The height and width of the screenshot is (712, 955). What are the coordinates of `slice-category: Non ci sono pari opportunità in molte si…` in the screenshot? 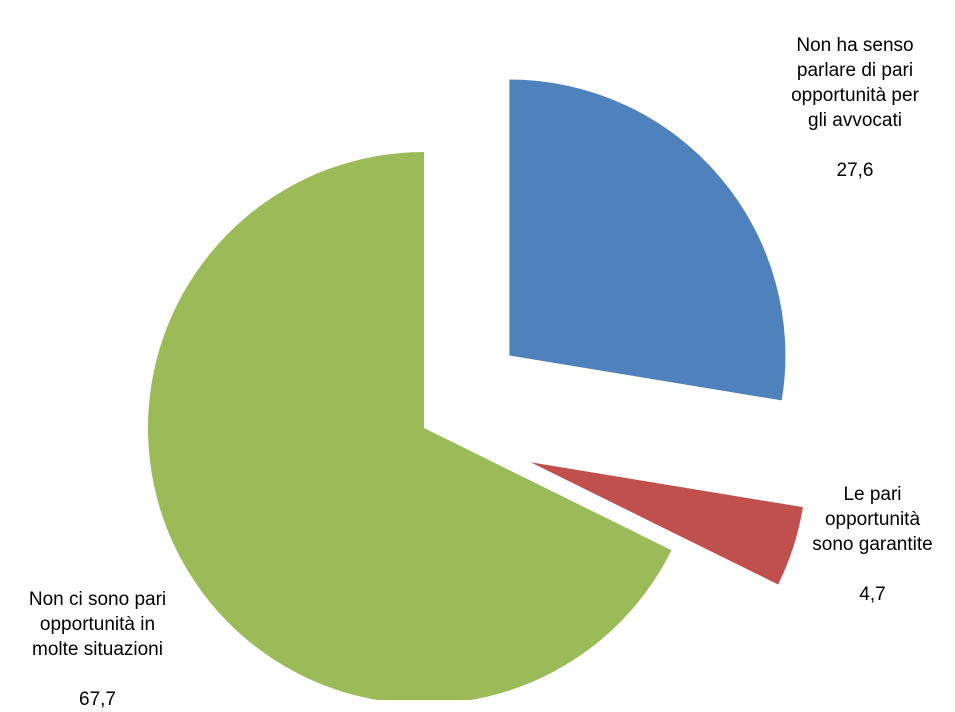 It's located at (97, 624).